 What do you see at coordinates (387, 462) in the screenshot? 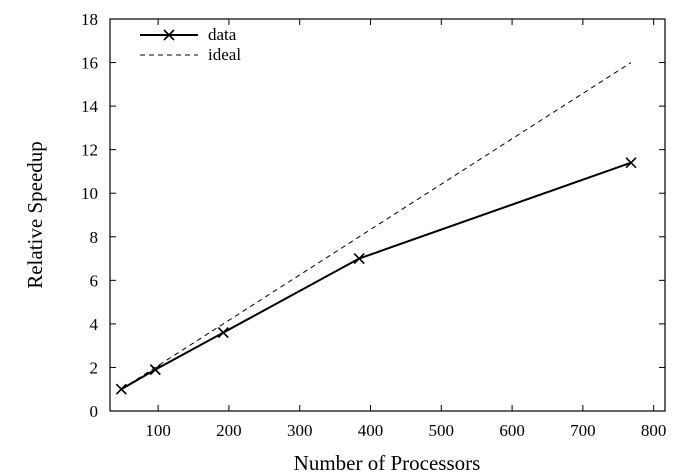
I see `x-axis-label: Number of Processors` at bounding box center [387, 462].